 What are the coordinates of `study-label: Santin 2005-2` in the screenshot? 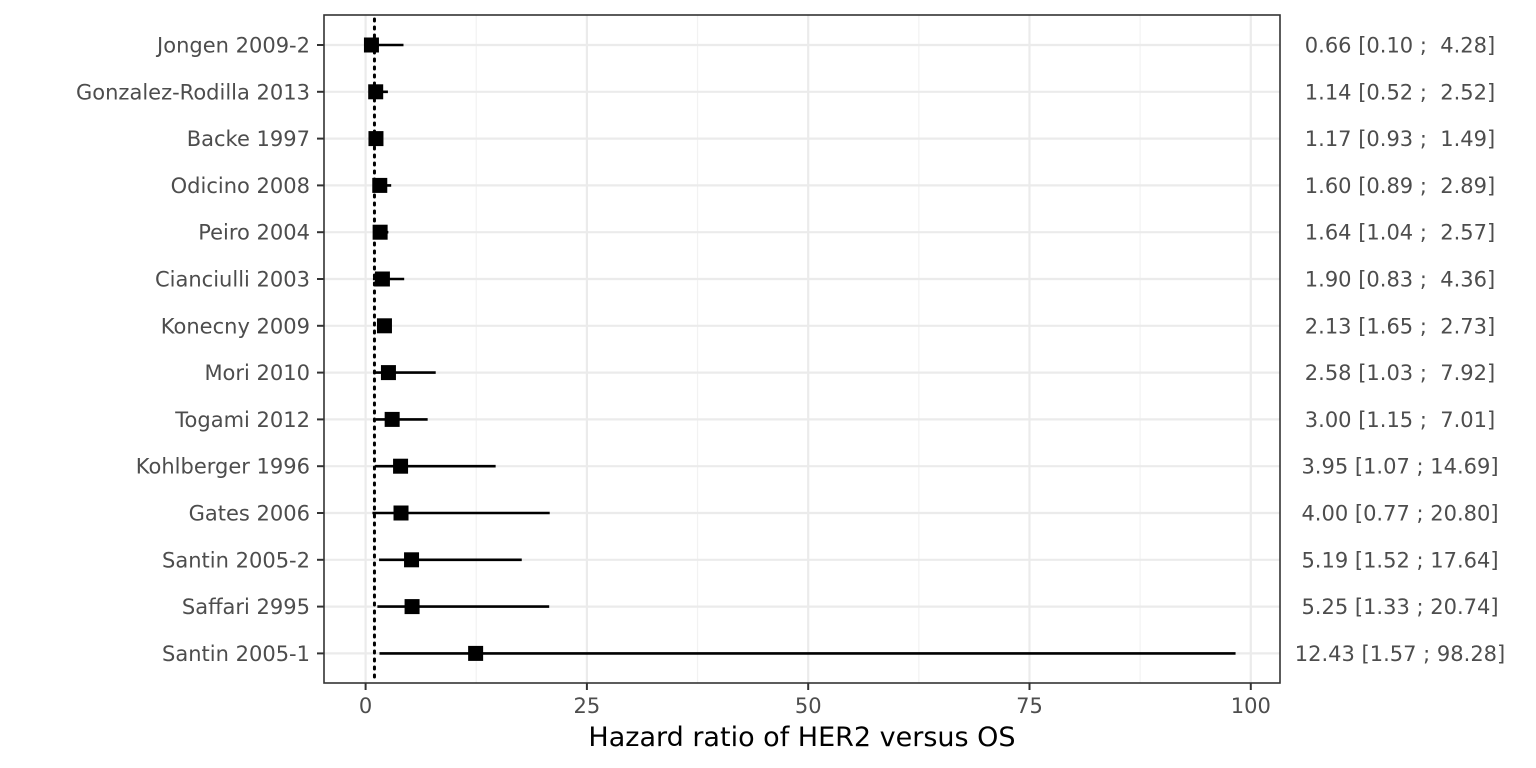 It's located at (236, 560).